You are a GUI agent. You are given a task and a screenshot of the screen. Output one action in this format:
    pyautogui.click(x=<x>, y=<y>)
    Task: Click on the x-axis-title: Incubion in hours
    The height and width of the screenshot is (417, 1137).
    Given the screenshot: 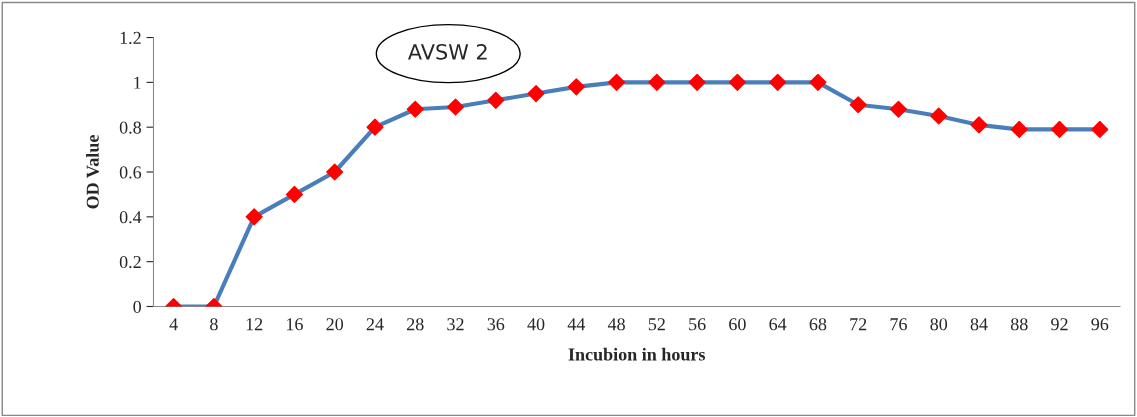 What is the action you would take?
    pyautogui.click(x=637, y=354)
    